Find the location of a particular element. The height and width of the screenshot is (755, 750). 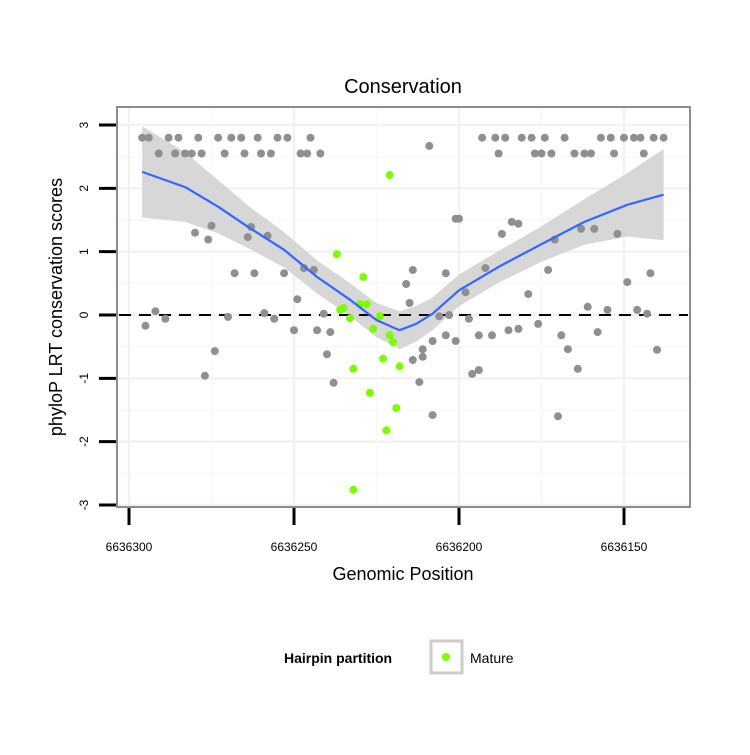

legend-key-mature is located at coordinates (446, 657).